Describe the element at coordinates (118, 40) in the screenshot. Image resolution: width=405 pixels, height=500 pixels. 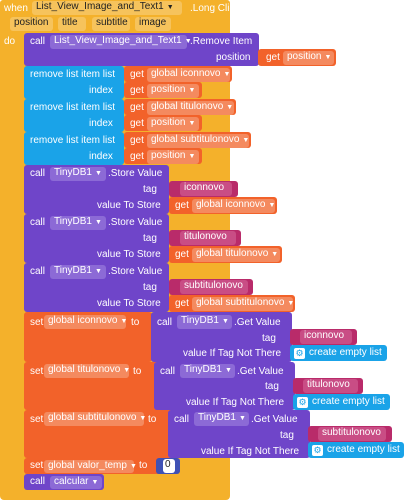
I see `remove-item-component-name: List_View_Image_and_Text1` at that location.